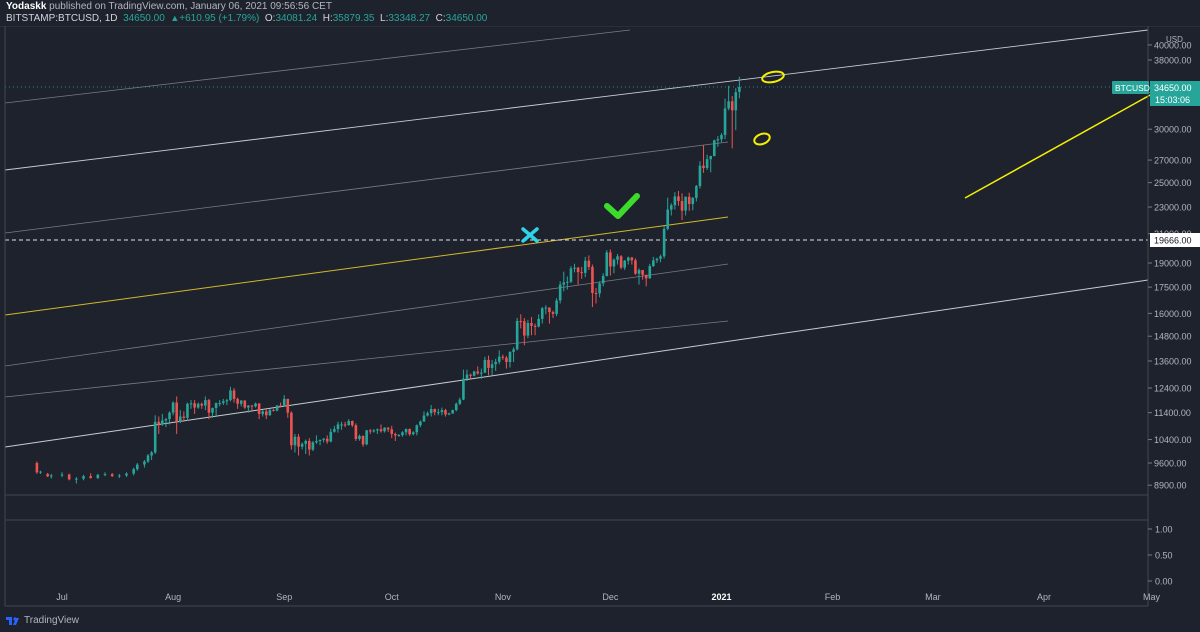  I want to click on cross-mark-icon, so click(530, 235).